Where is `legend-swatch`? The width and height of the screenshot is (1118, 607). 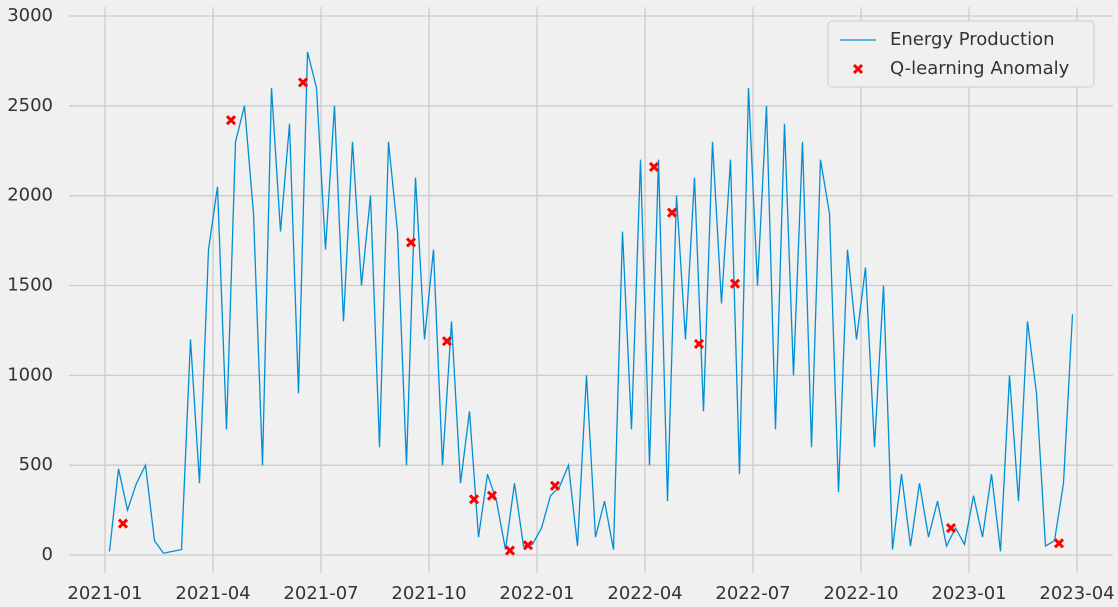
legend-swatch is located at coordinates (858, 69).